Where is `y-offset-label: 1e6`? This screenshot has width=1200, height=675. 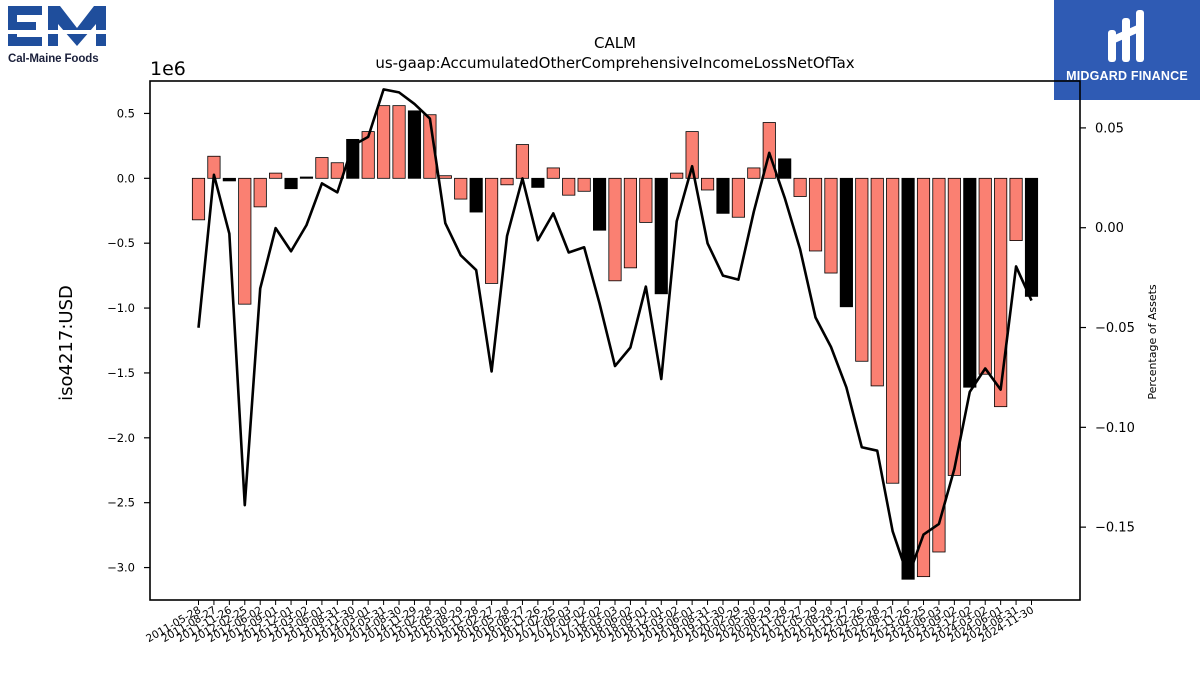
y-offset-label: 1e6 is located at coordinates (168, 69).